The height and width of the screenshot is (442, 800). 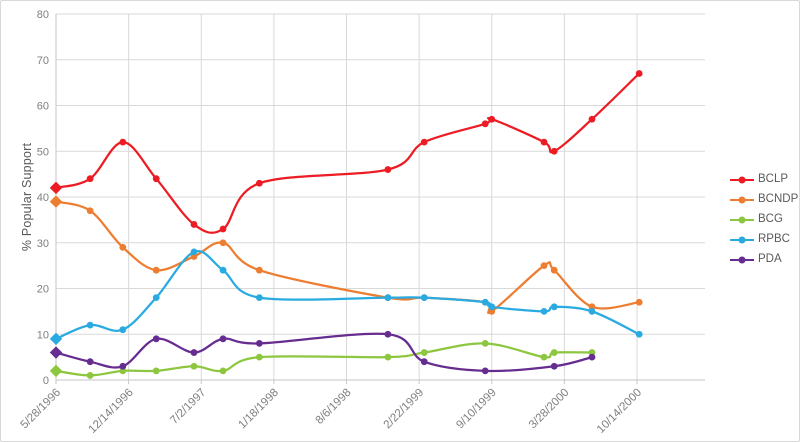 What do you see at coordinates (770, 219) in the screenshot?
I see `legend-item-label: BCG` at bounding box center [770, 219].